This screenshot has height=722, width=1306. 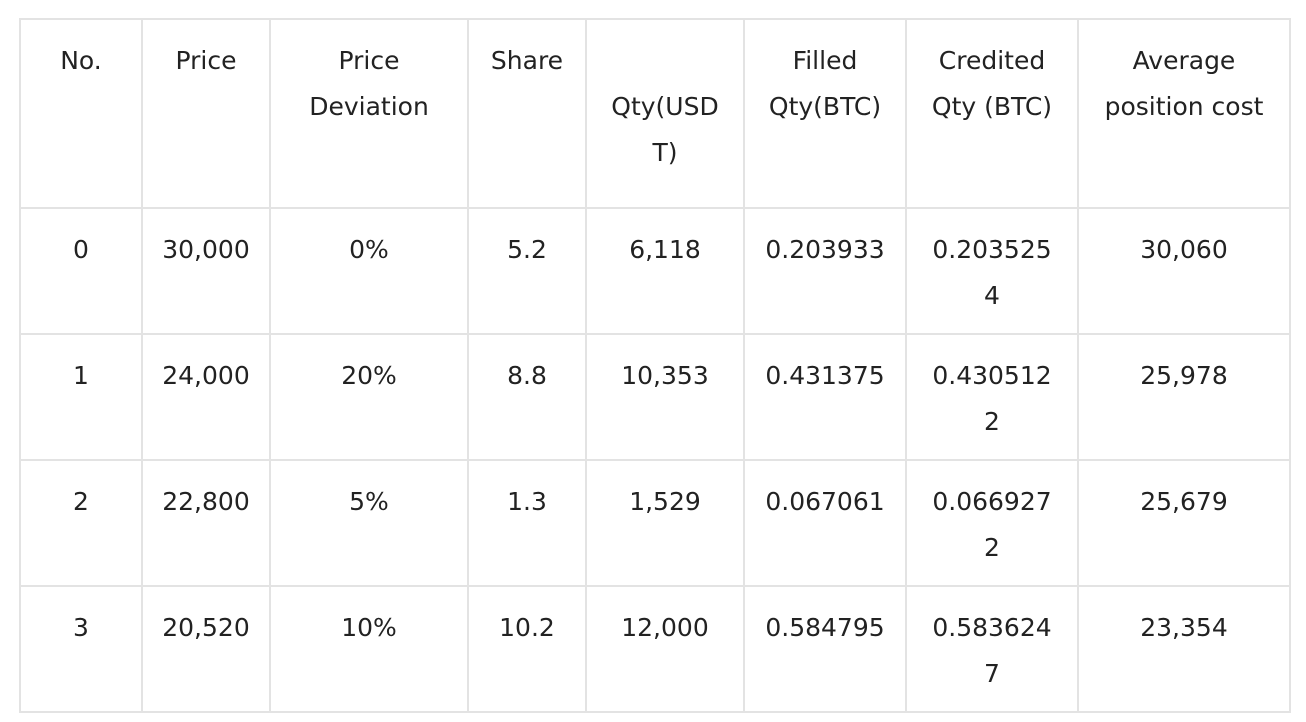 What do you see at coordinates (81, 523) in the screenshot?
I see `cell-no: 2` at bounding box center [81, 523].